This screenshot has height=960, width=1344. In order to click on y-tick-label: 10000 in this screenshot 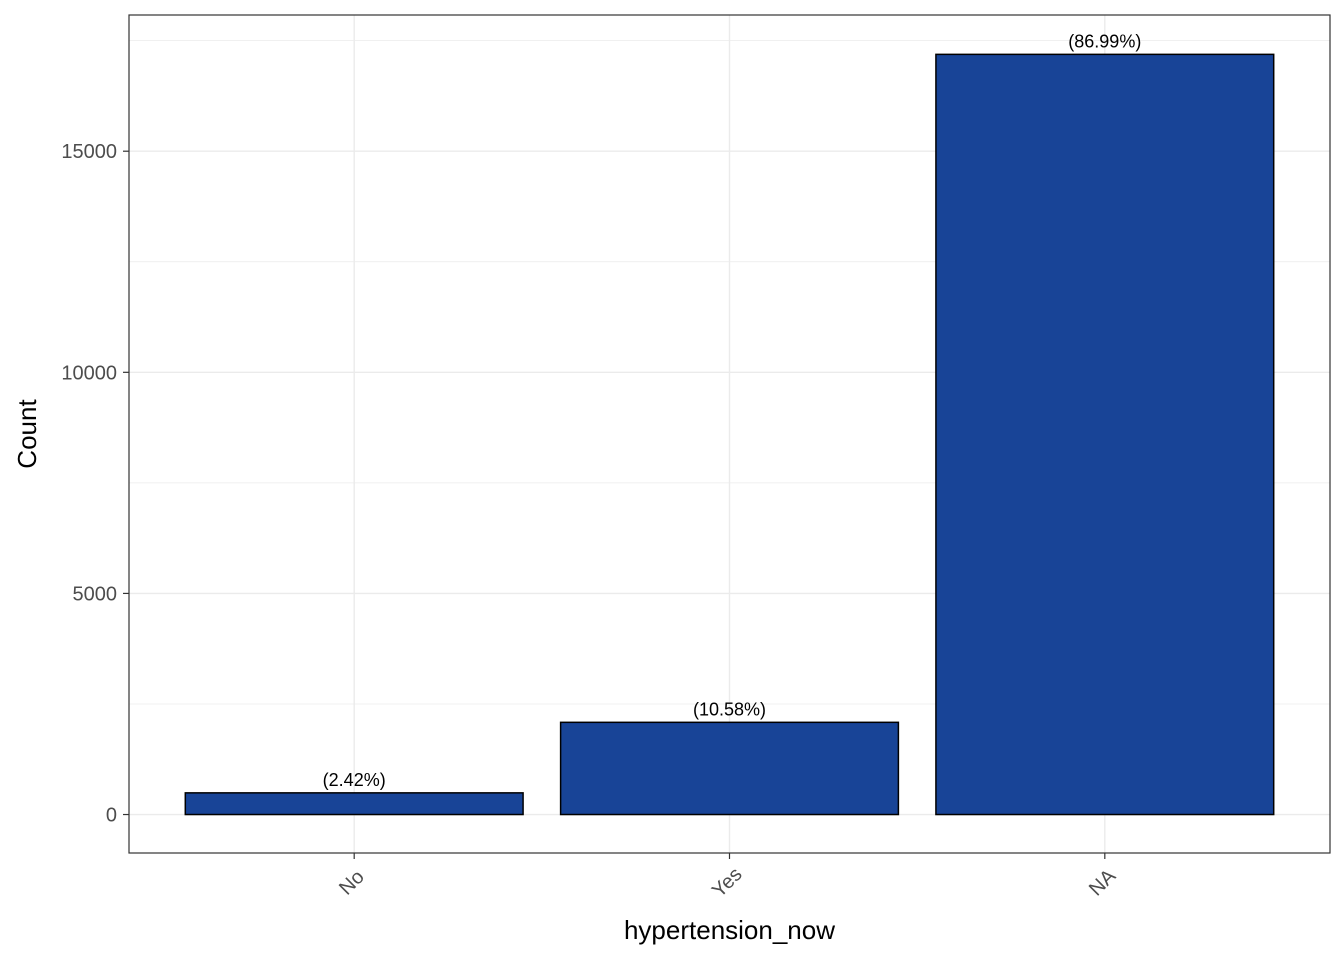, I will do `click(89, 373)`.